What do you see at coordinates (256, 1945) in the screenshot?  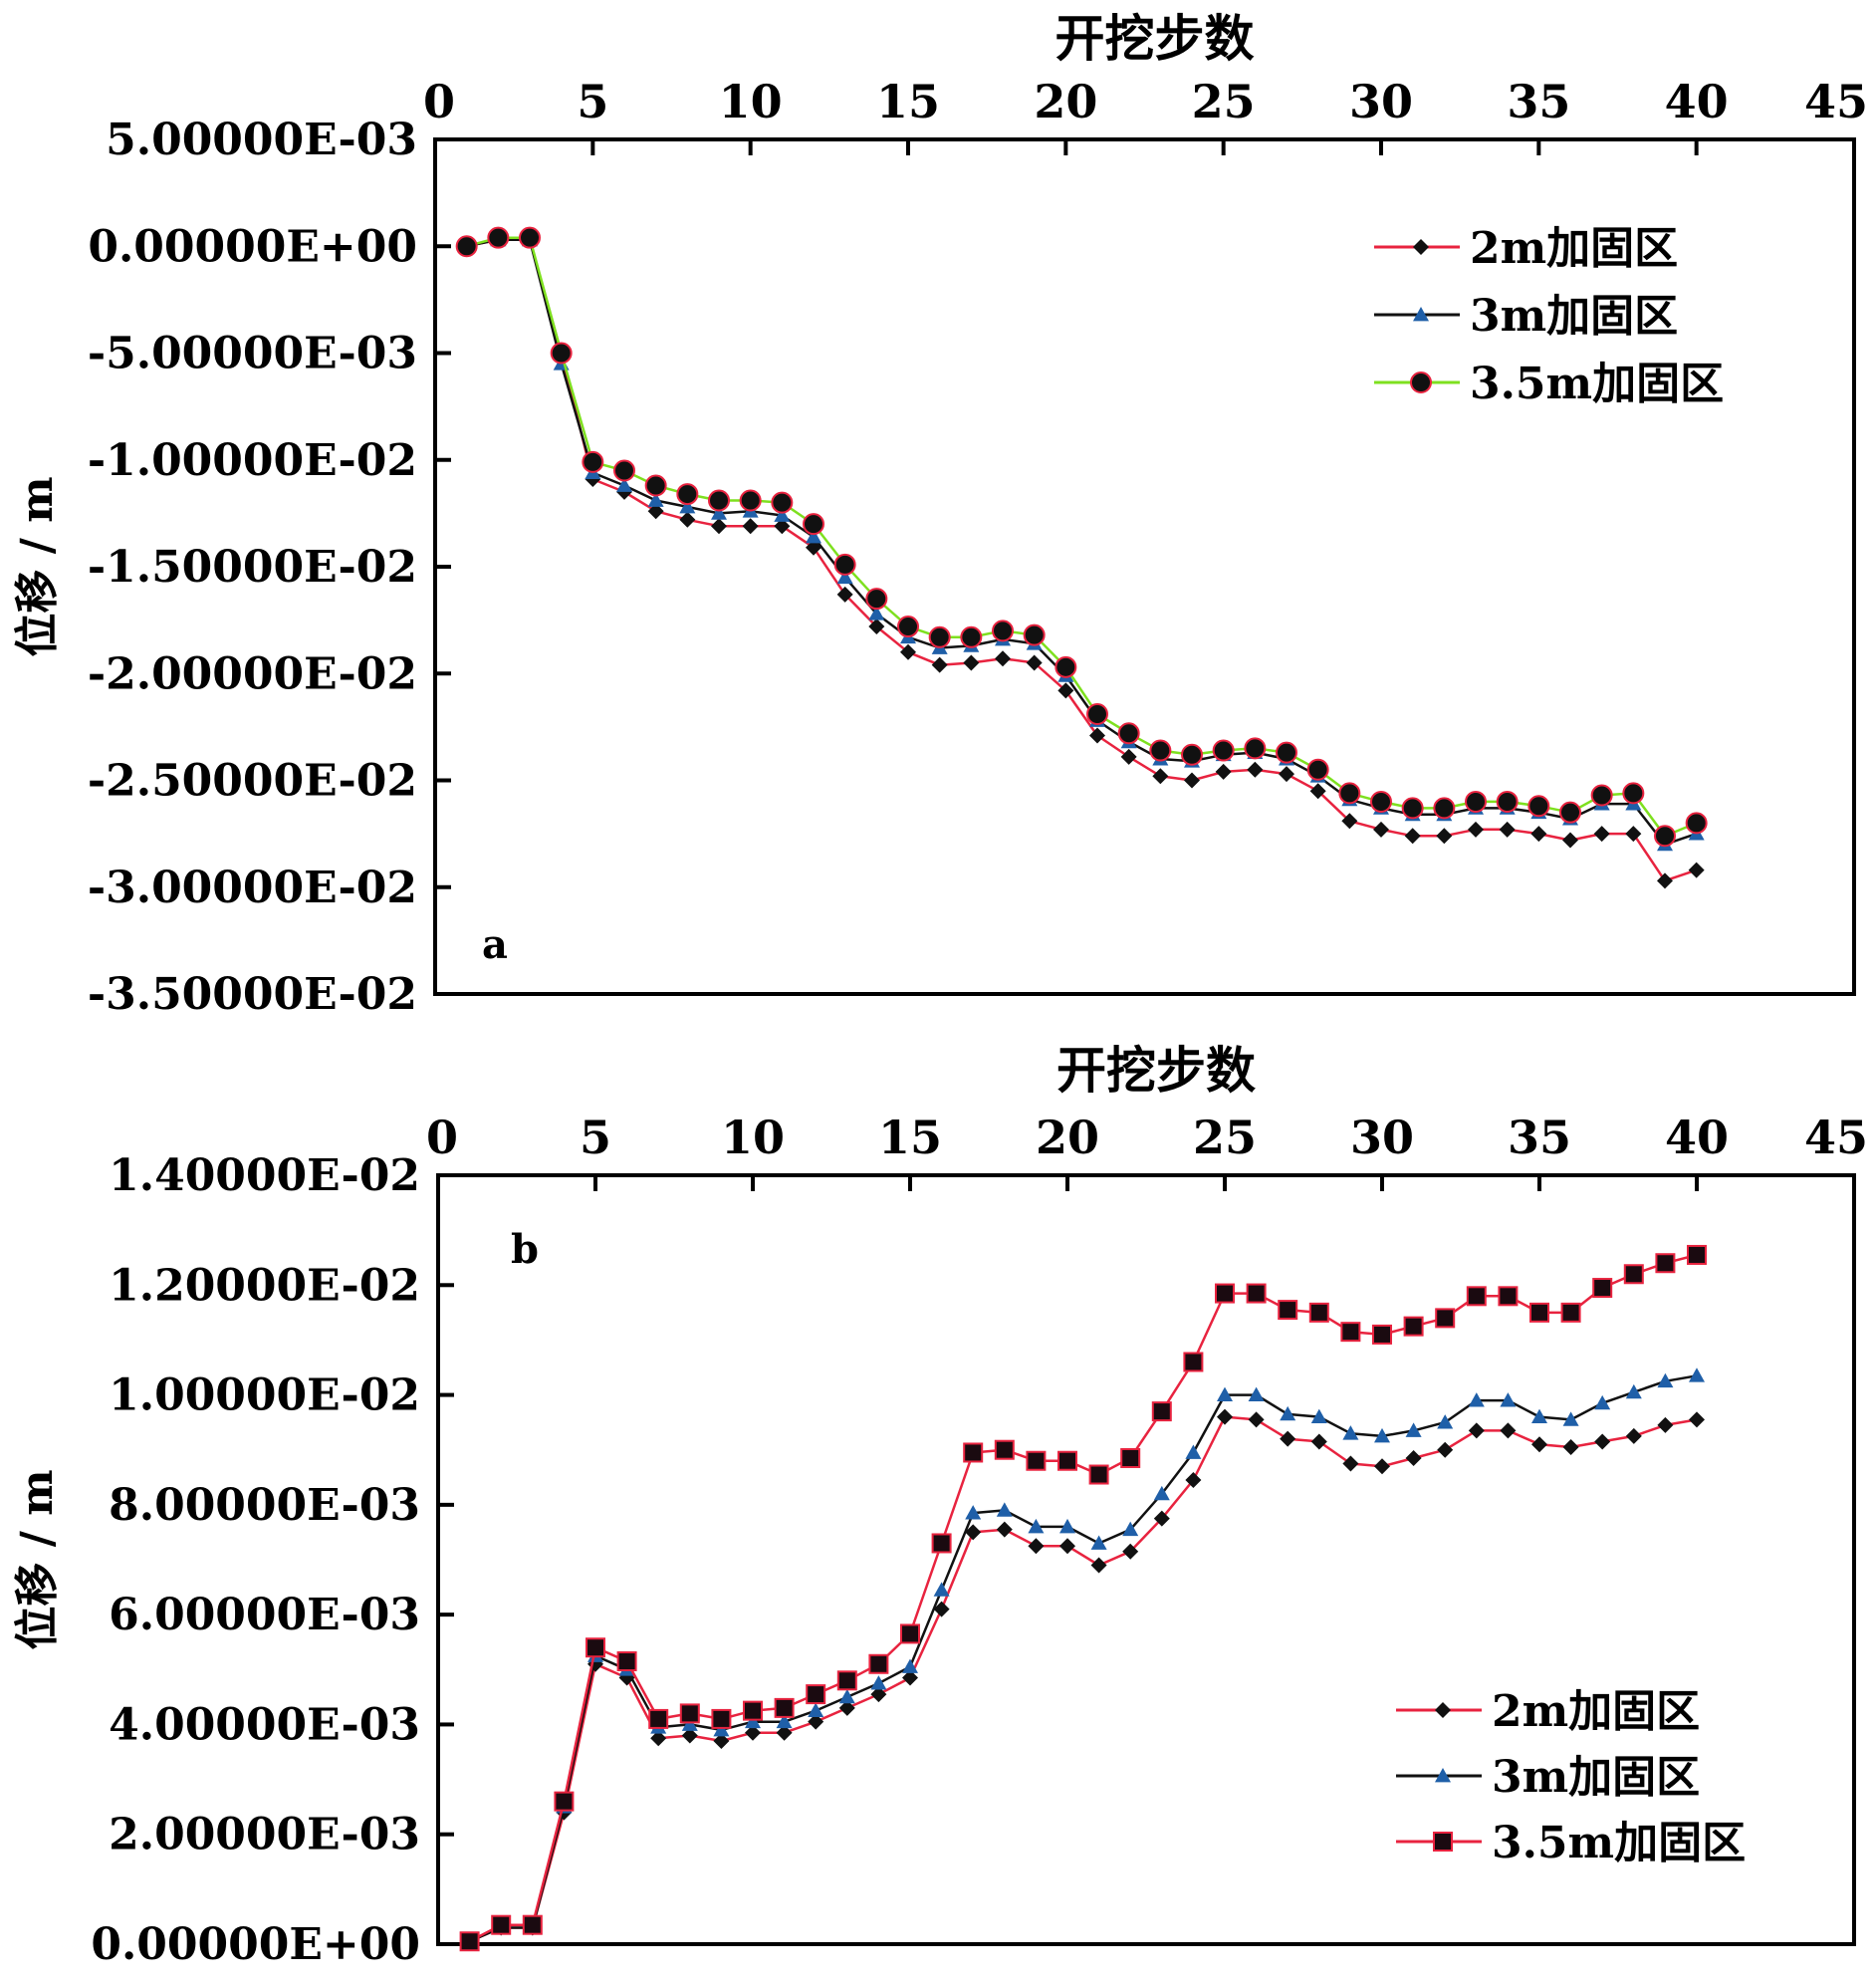 I see `y-tick-label: 0.00000E+00` at bounding box center [256, 1945].